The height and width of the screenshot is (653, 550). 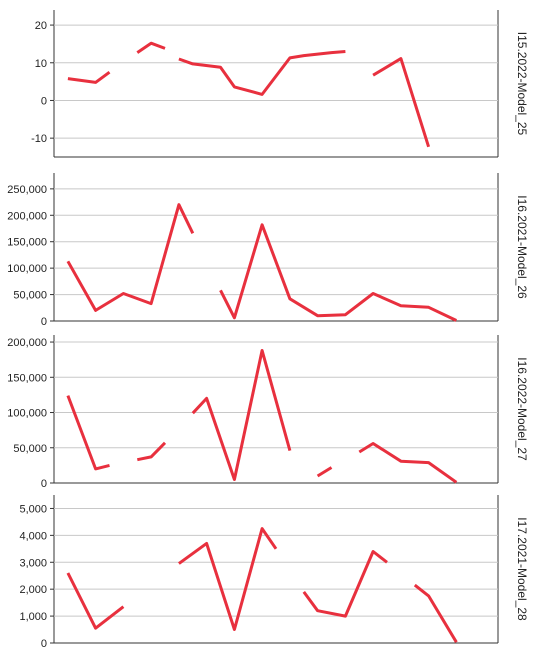 I want to click on y-tick-label: 10, so click(x=41, y=64).